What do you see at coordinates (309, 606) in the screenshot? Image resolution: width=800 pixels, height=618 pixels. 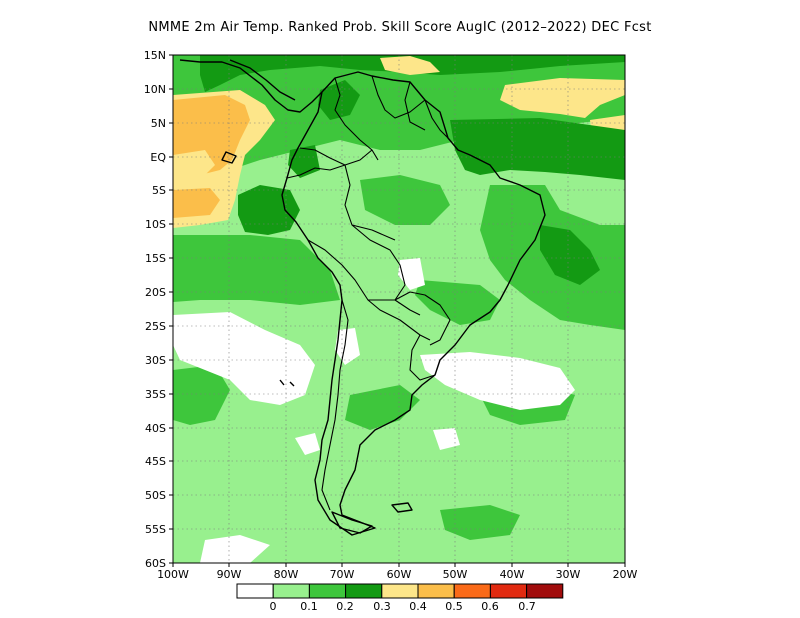 I see `colorbar-label: 0.1` at bounding box center [309, 606].